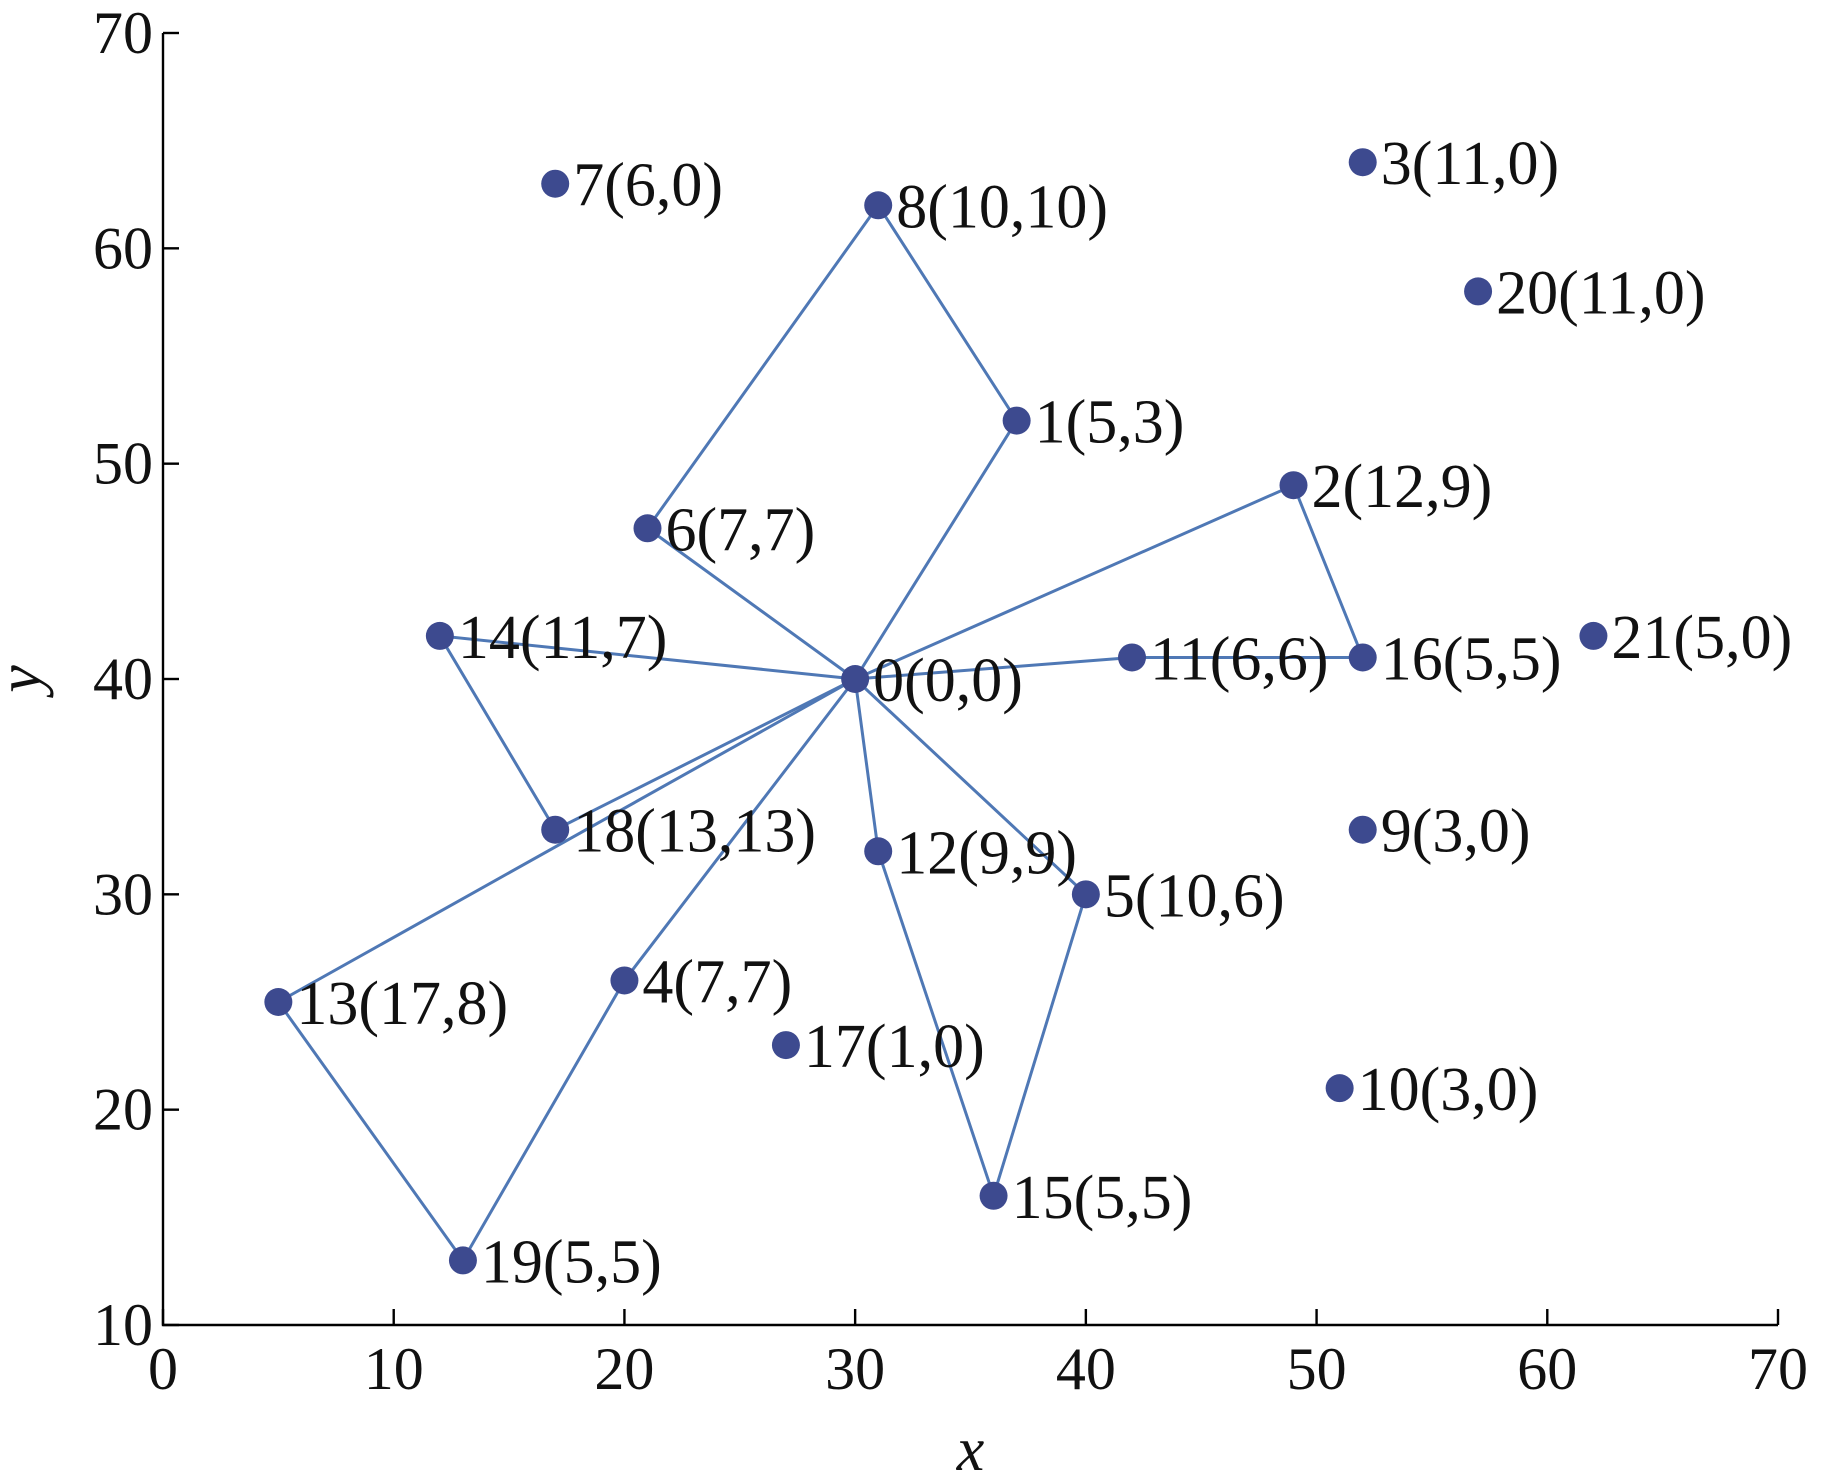 Image resolution: width=1829 pixels, height=1479 pixels. I want to click on point-4-marker, so click(624, 980).